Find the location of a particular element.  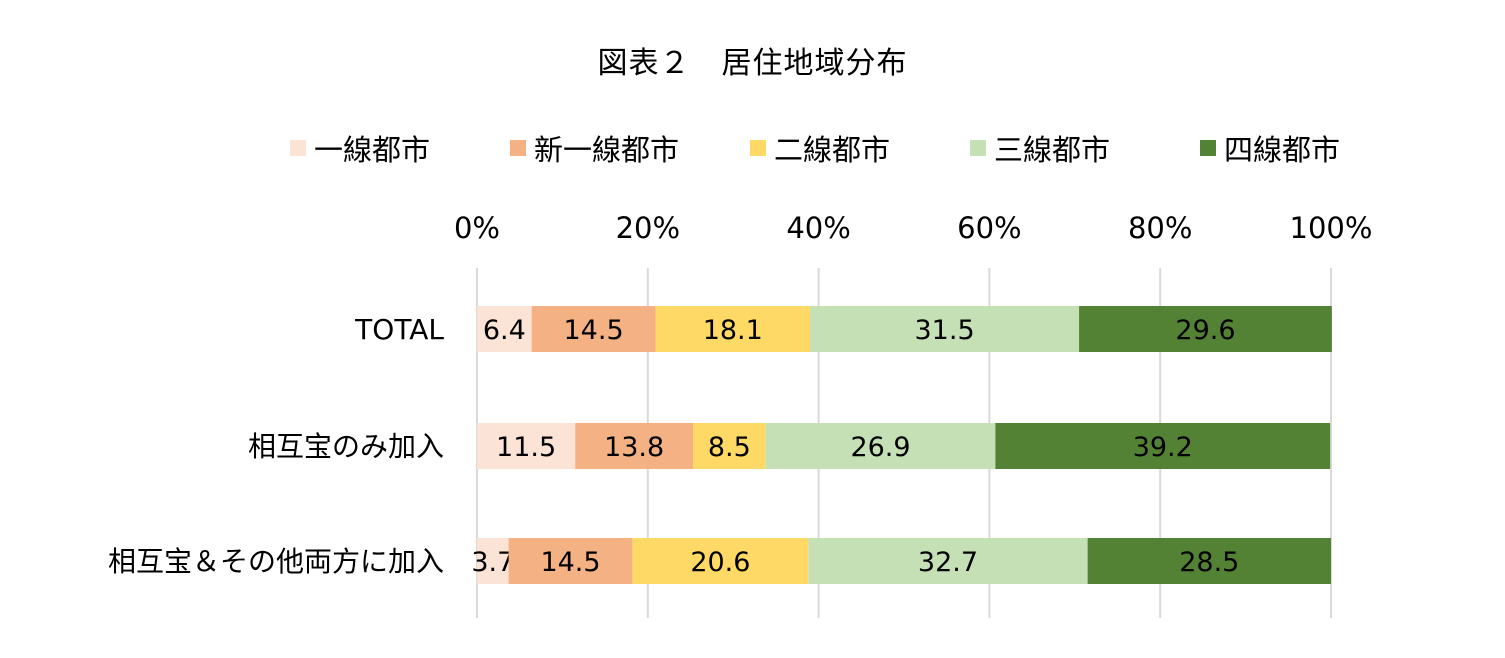

data-label: 6.4 is located at coordinates (504, 330).